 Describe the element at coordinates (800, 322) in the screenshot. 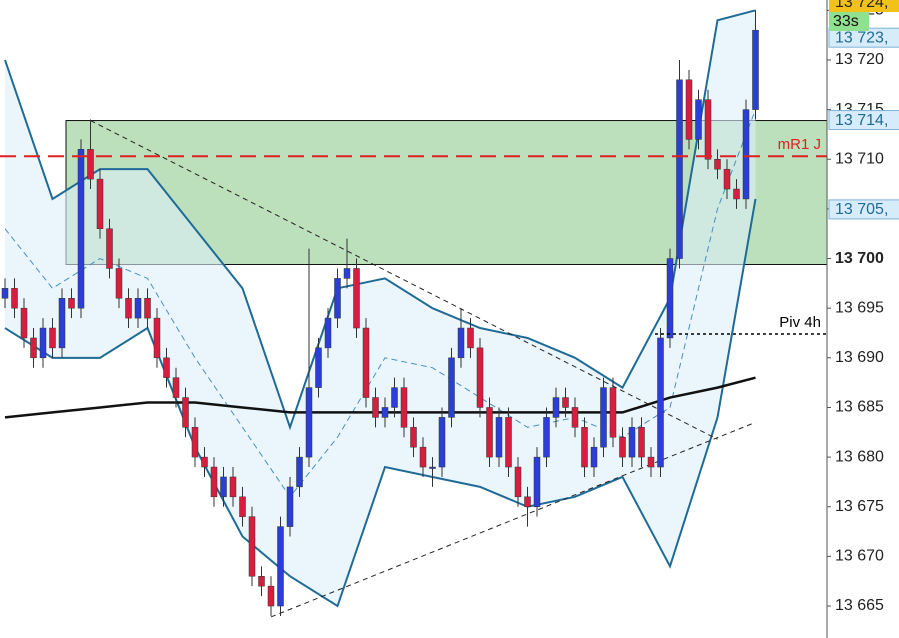

I see `level-label: Piv 4h` at that location.